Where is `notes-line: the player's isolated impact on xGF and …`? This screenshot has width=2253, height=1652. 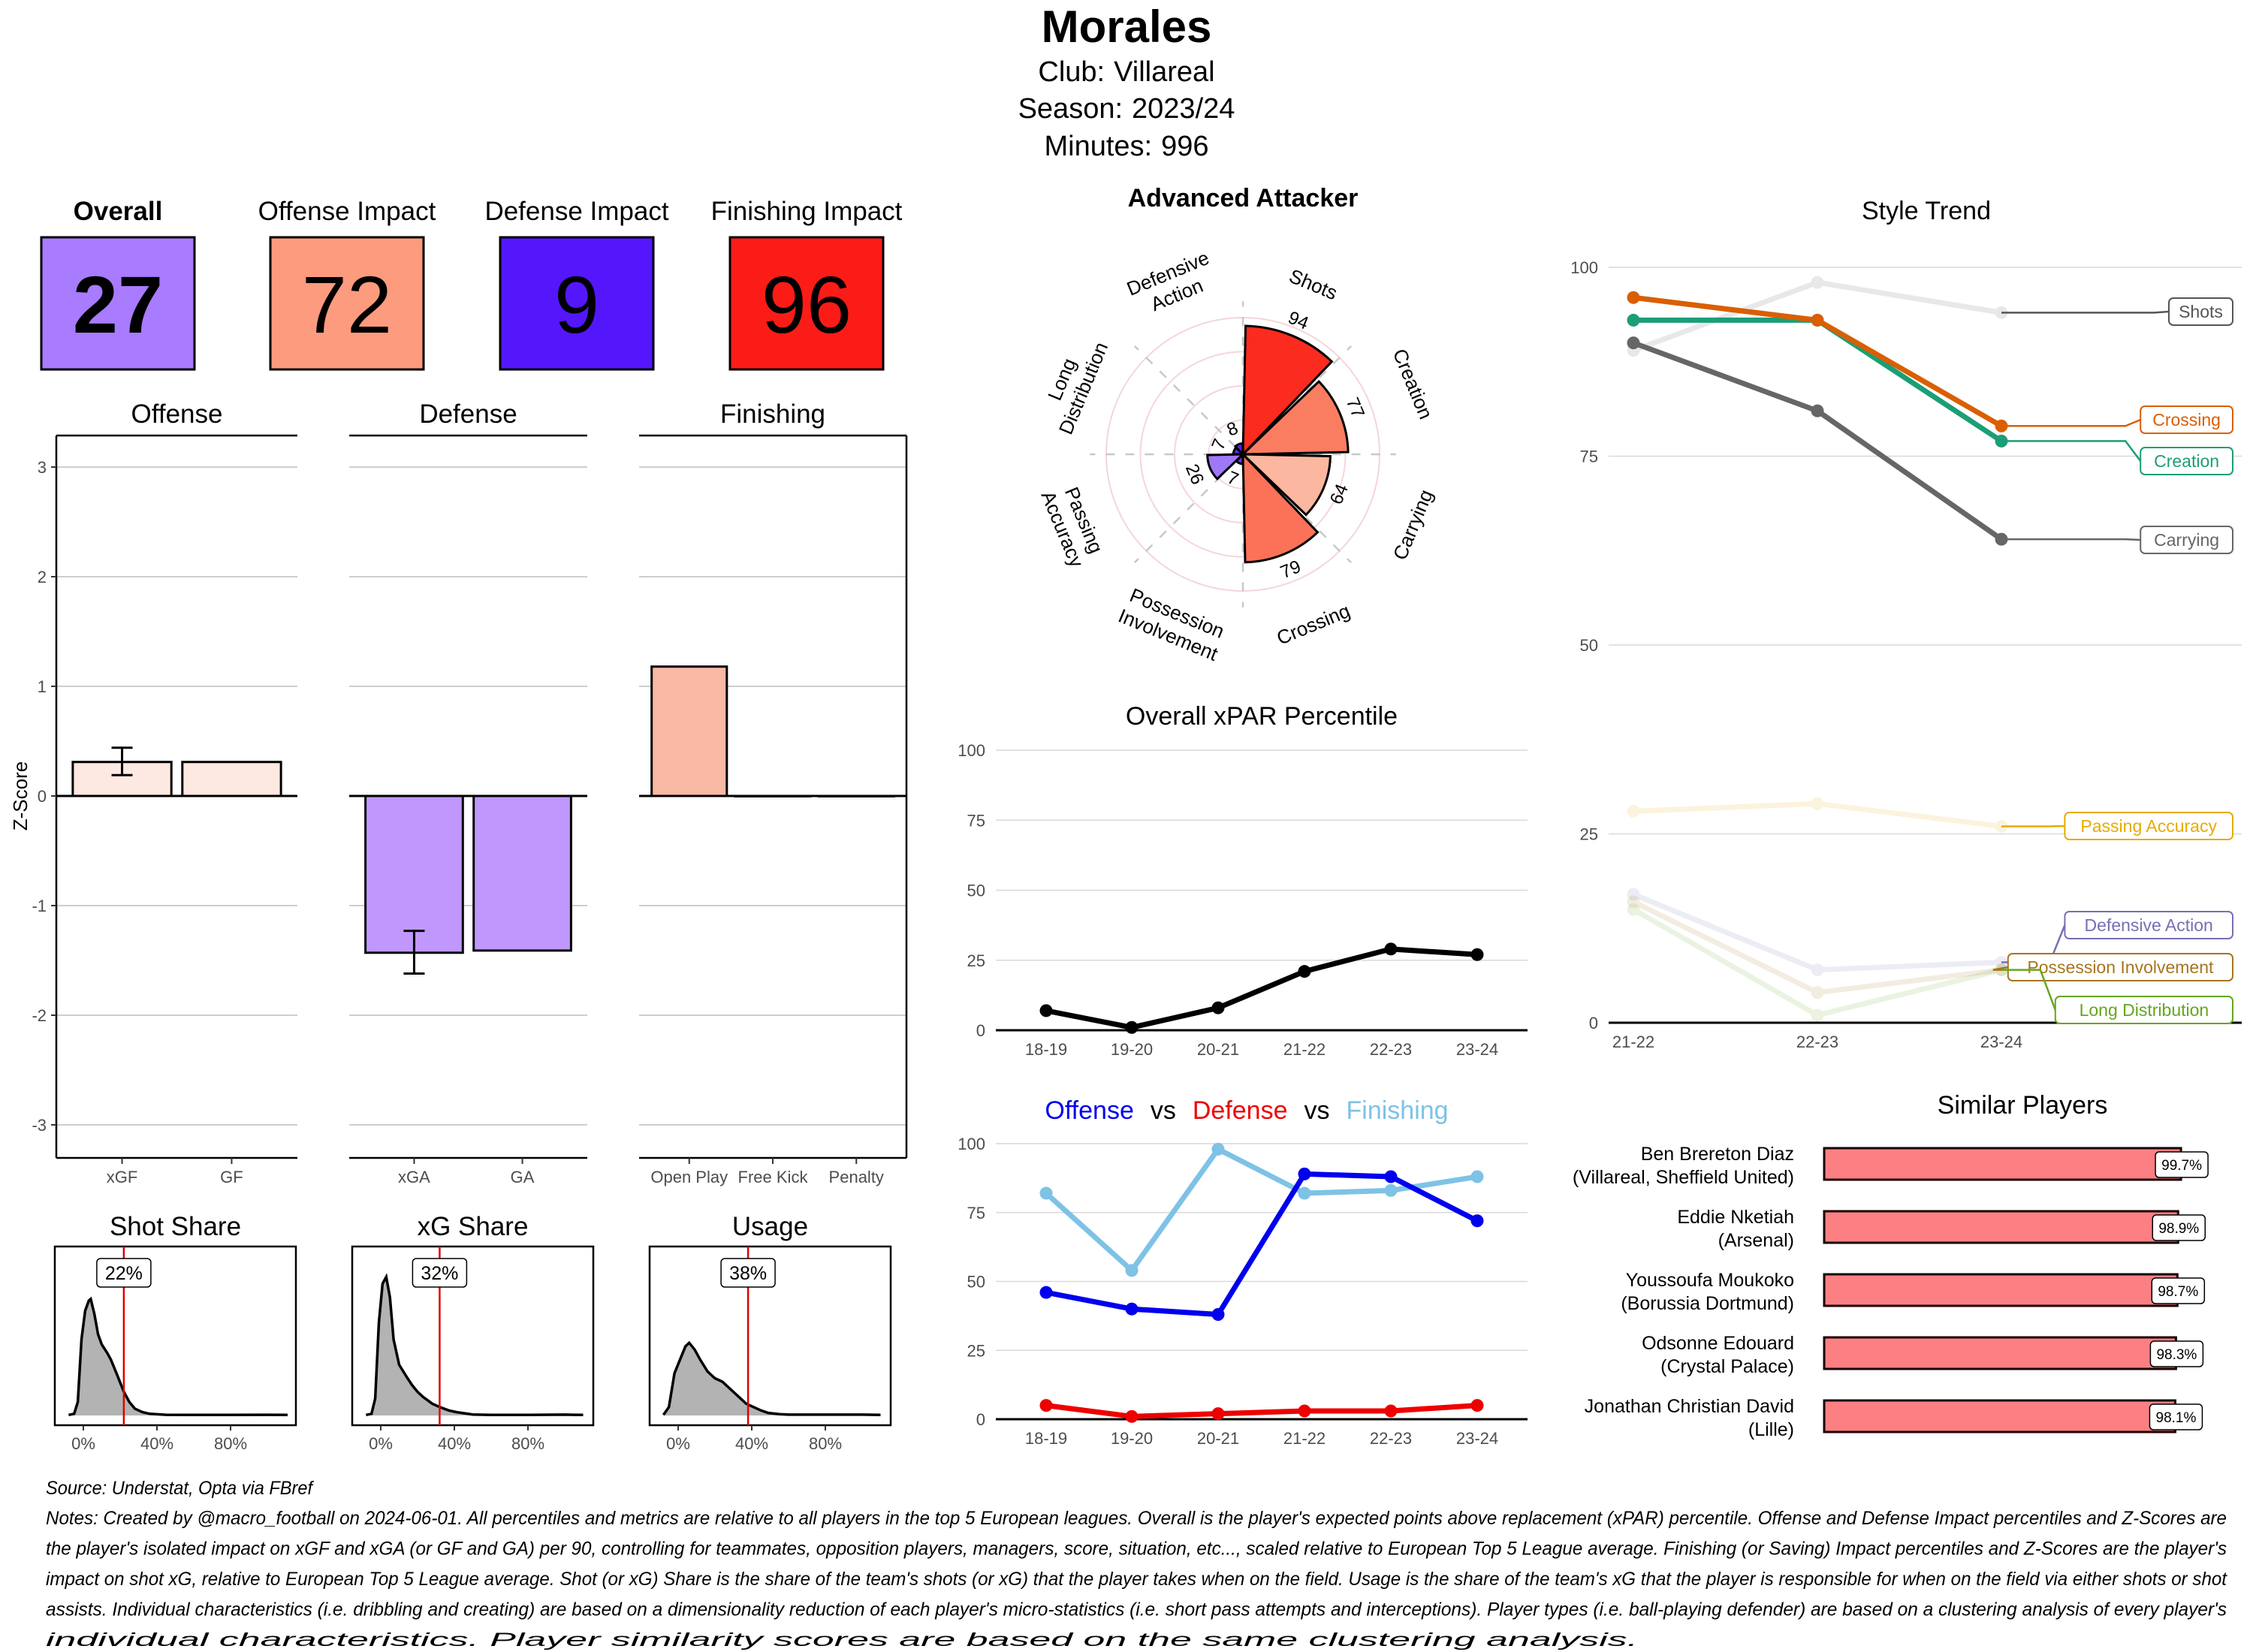
notes-line: the player's isolated impact on xGF and … is located at coordinates (1137, 1549).